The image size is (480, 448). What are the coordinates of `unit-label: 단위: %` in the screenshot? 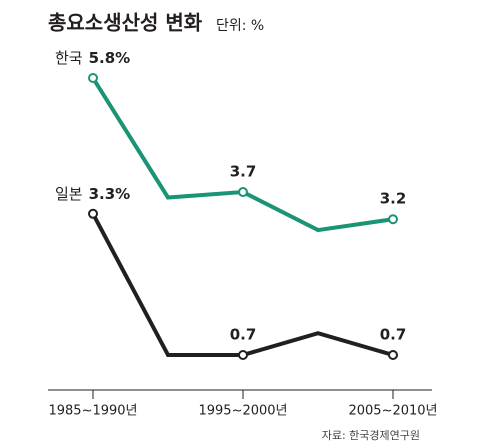 It's located at (240, 26).